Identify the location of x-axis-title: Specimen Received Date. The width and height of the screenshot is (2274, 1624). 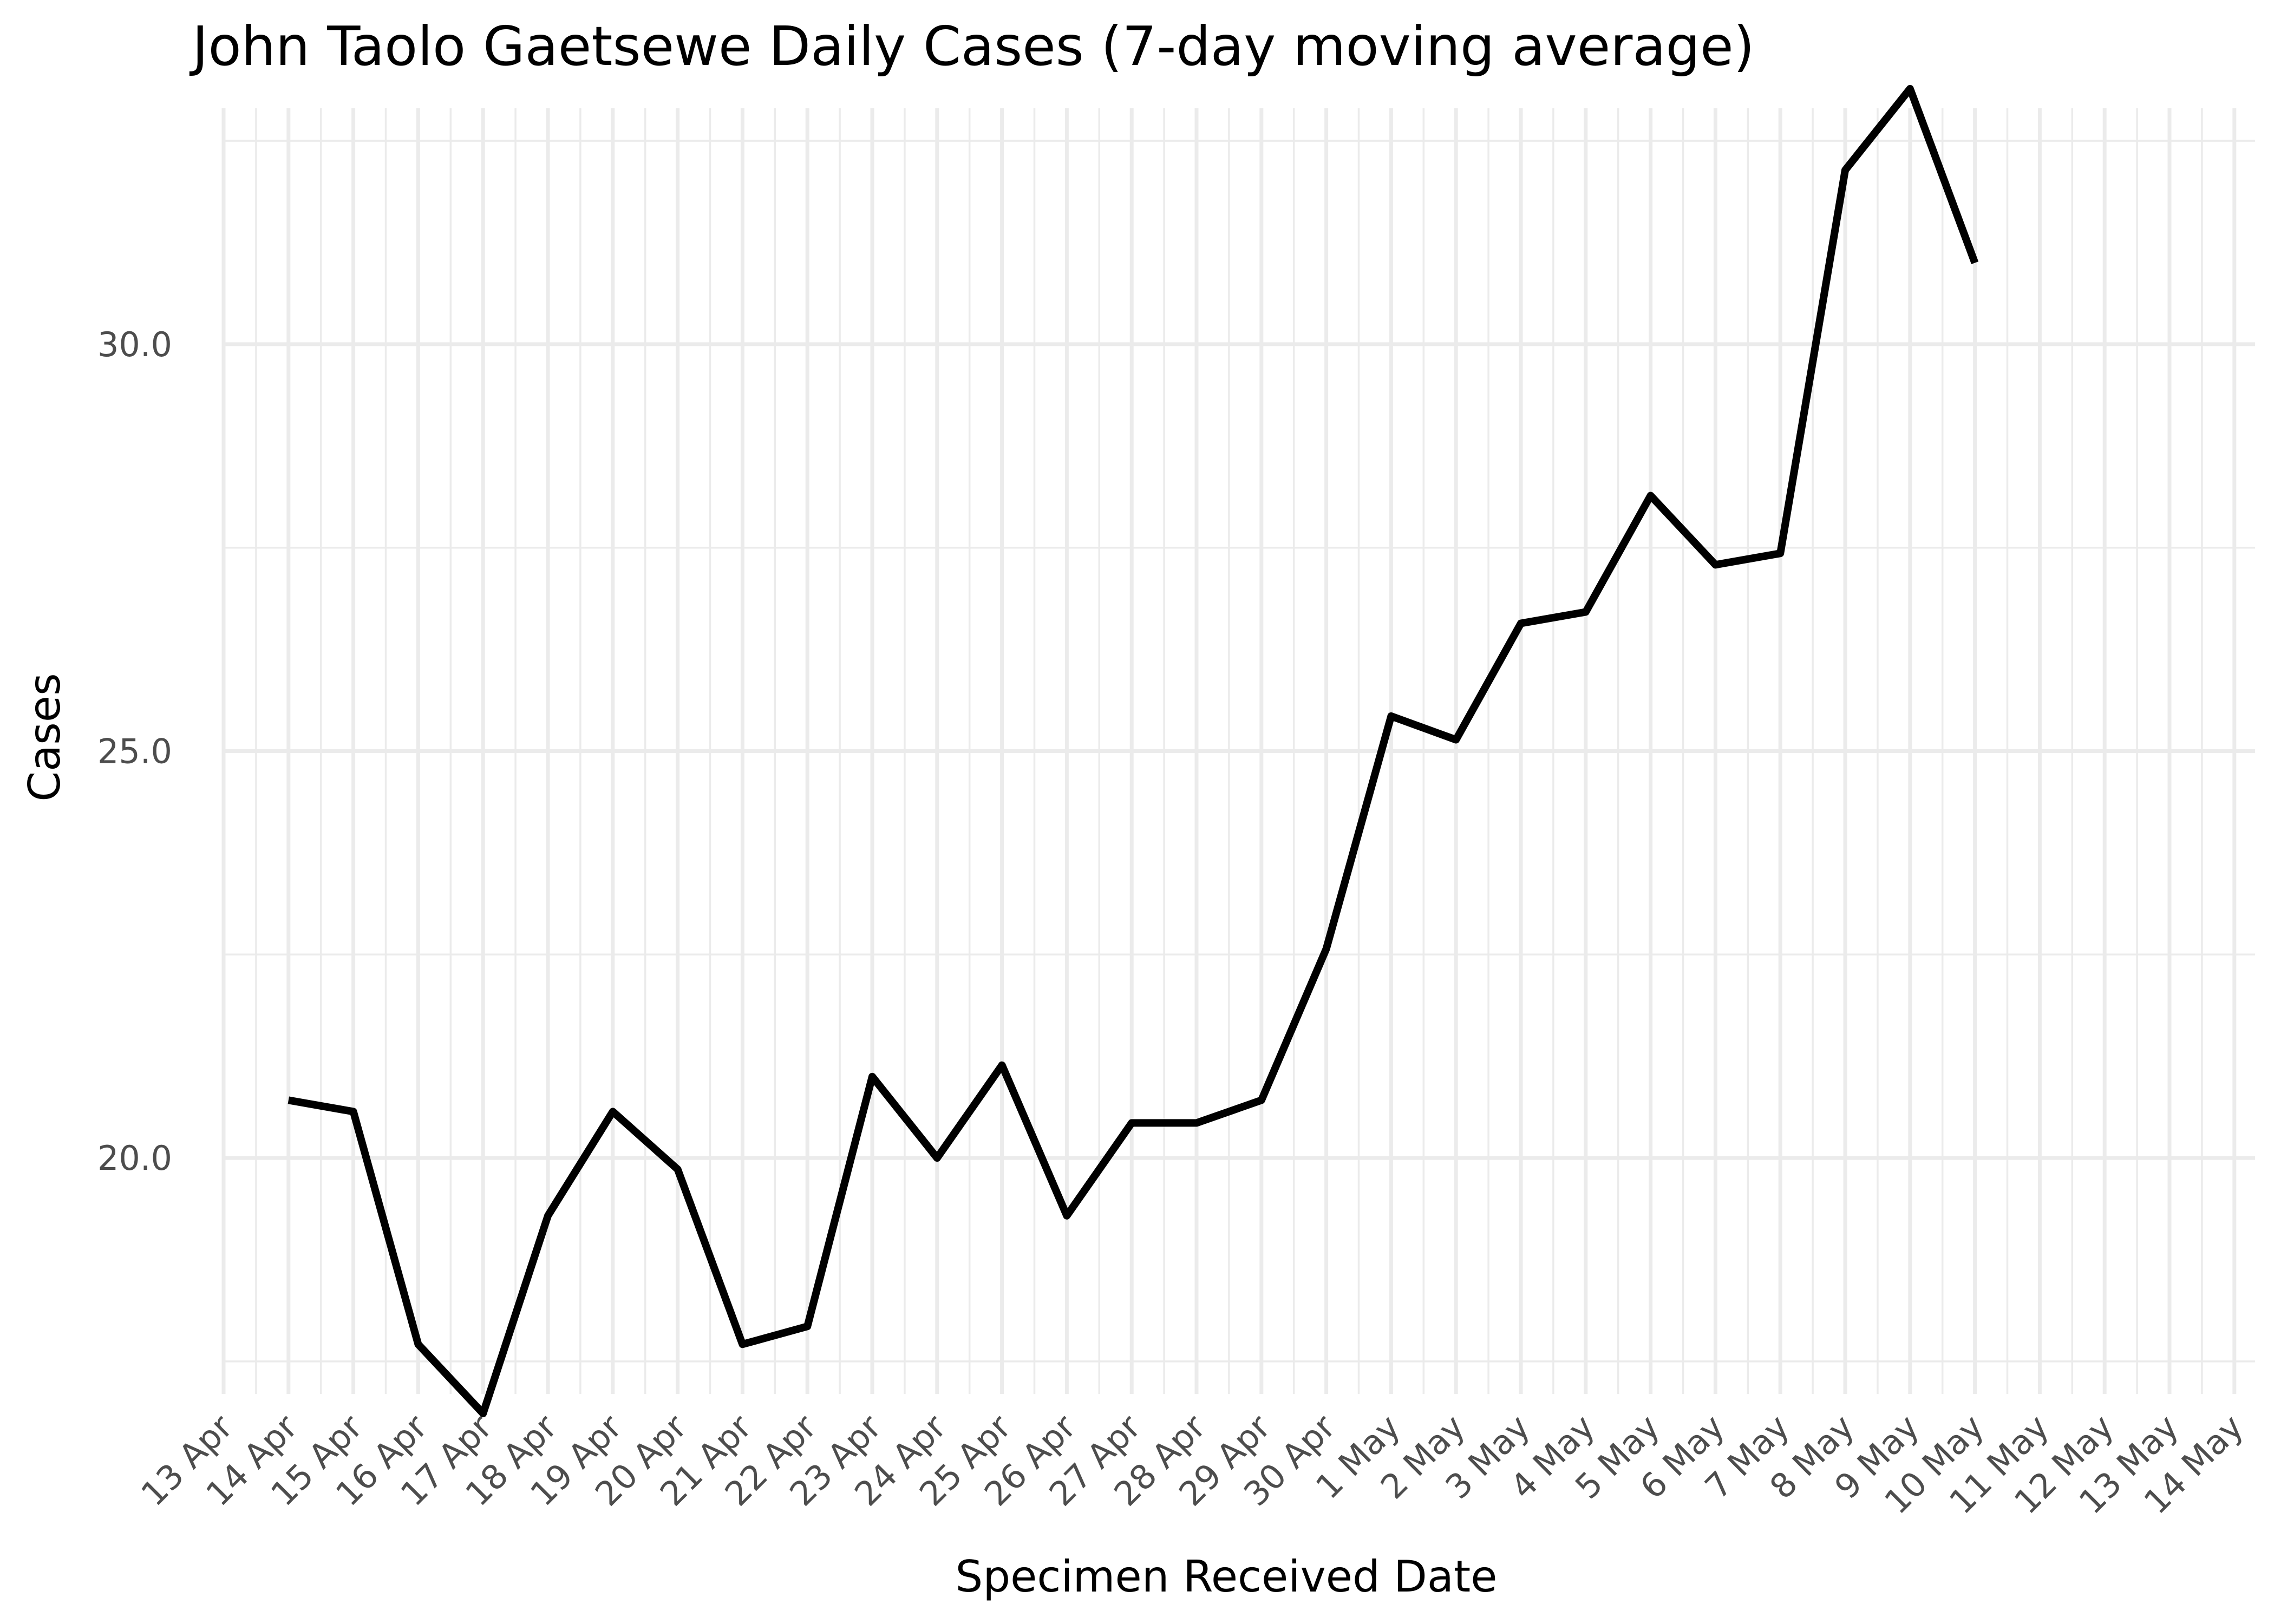
(1227, 1576).